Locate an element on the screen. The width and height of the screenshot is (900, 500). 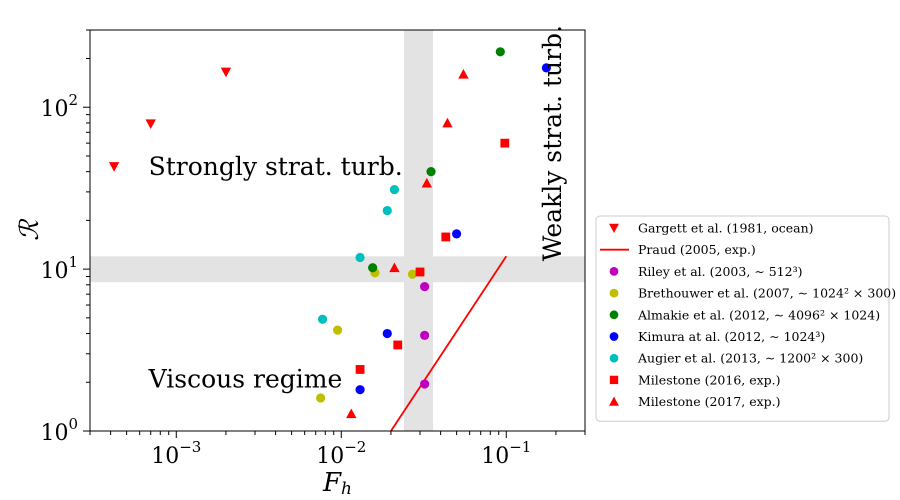
y-axis-label: ℛ is located at coordinates (30, 229).